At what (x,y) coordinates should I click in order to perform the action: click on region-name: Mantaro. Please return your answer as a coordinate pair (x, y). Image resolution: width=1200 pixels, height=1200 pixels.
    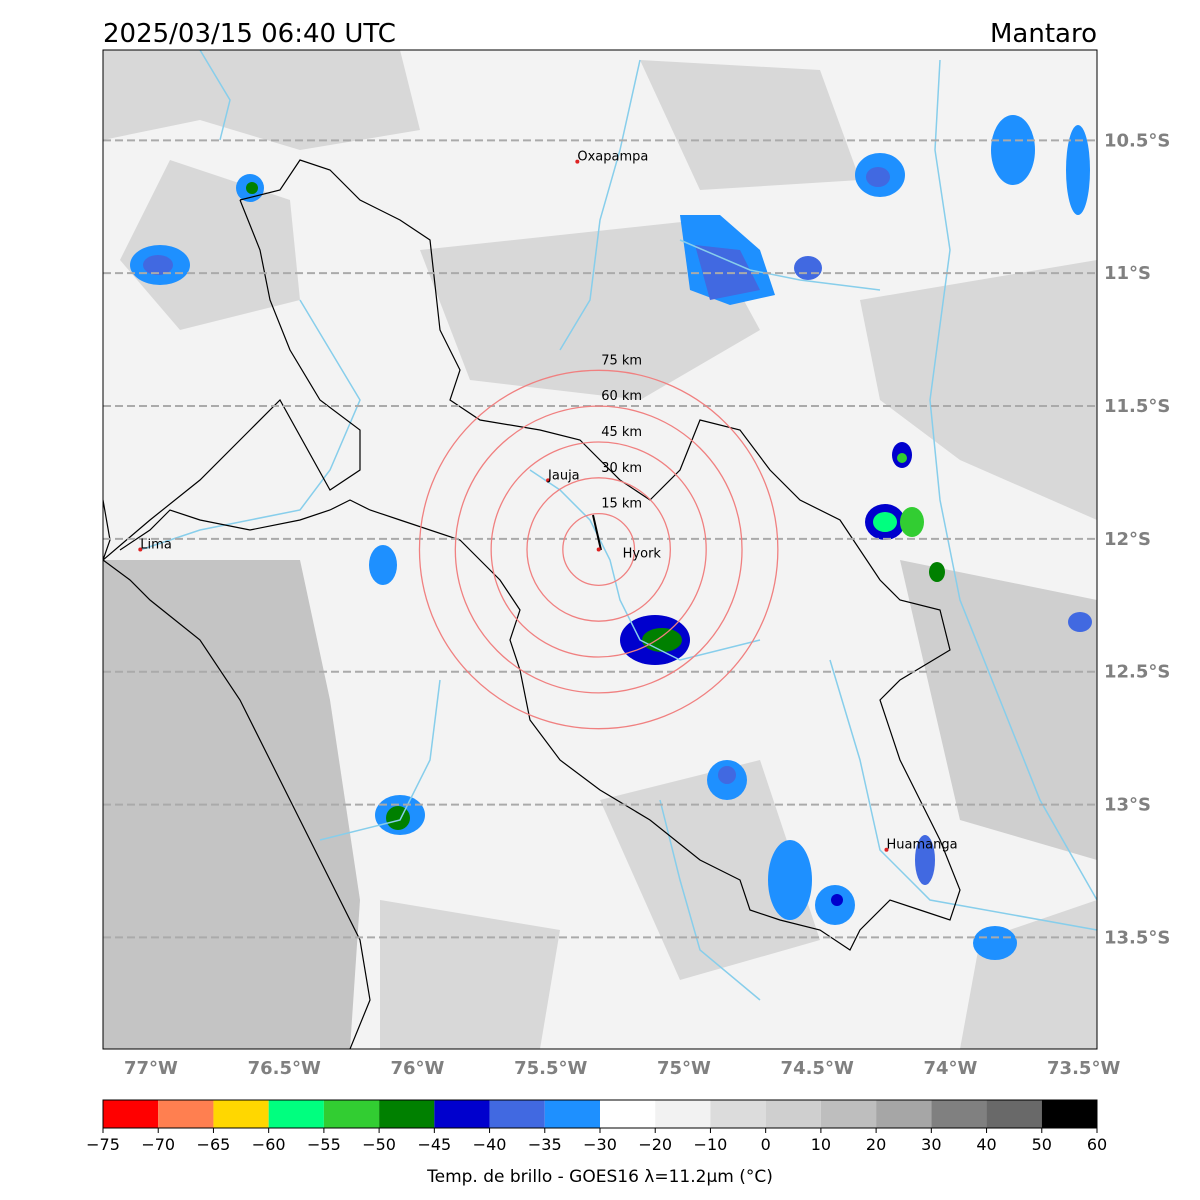
    Looking at the image, I should click on (1043, 34).